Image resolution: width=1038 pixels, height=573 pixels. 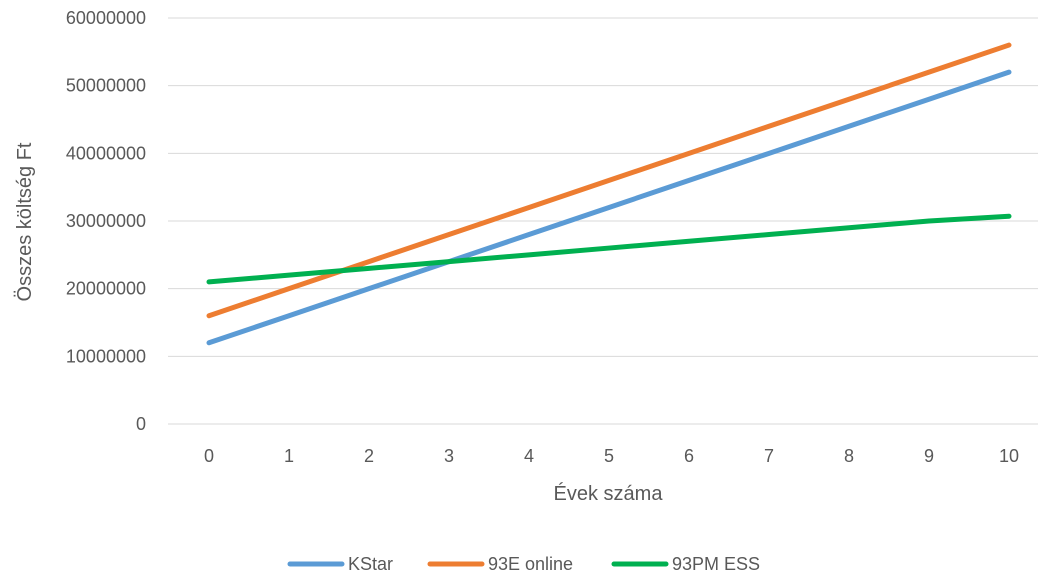 What do you see at coordinates (609, 493) in the screenshot?
I see `x-axis-title: Évek száma` at bounding box center [609, 493].